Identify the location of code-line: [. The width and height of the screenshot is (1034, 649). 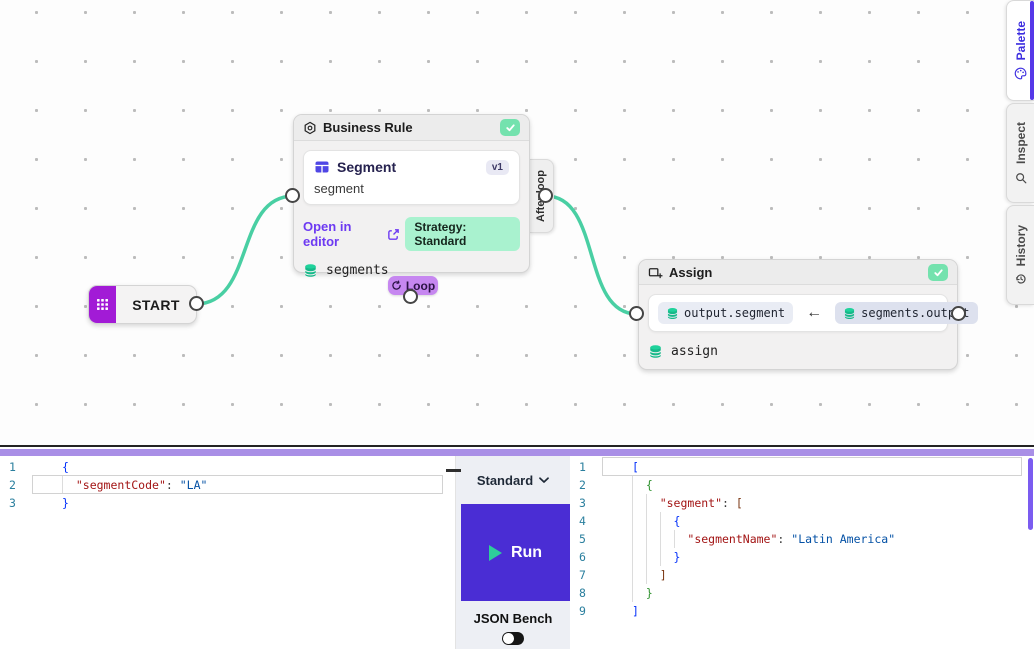
(813, 466).